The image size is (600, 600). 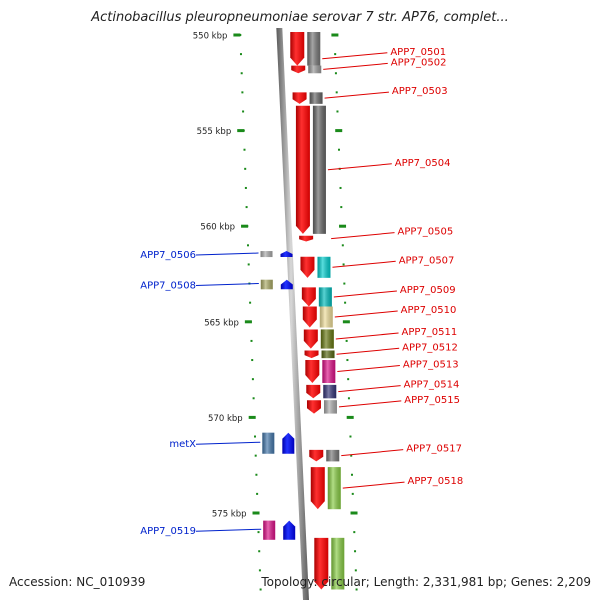 I want to click on gene-label: APP7_0514, so click(x=432, y=385).